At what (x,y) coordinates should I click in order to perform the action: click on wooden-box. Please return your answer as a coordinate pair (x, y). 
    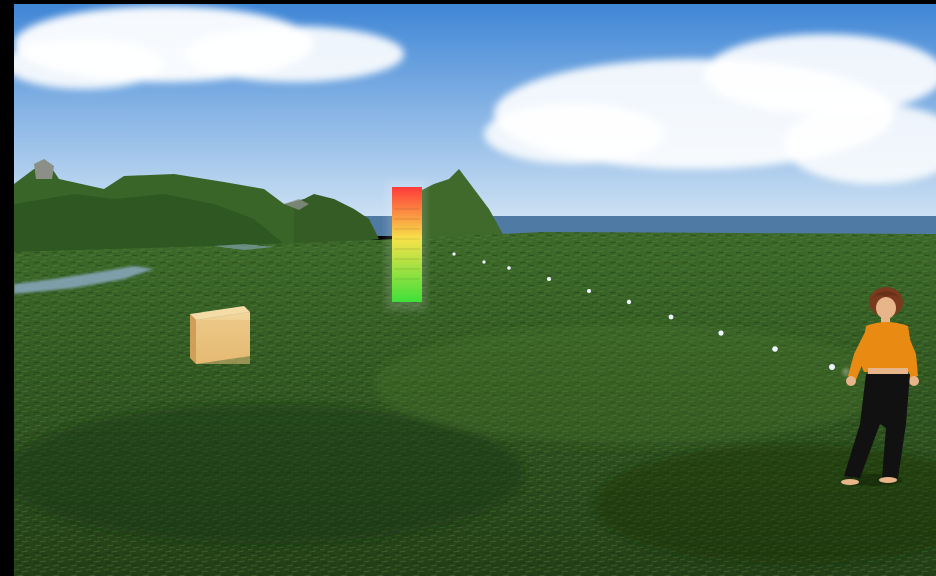
    Looking at the image, I should click on (220, 335).